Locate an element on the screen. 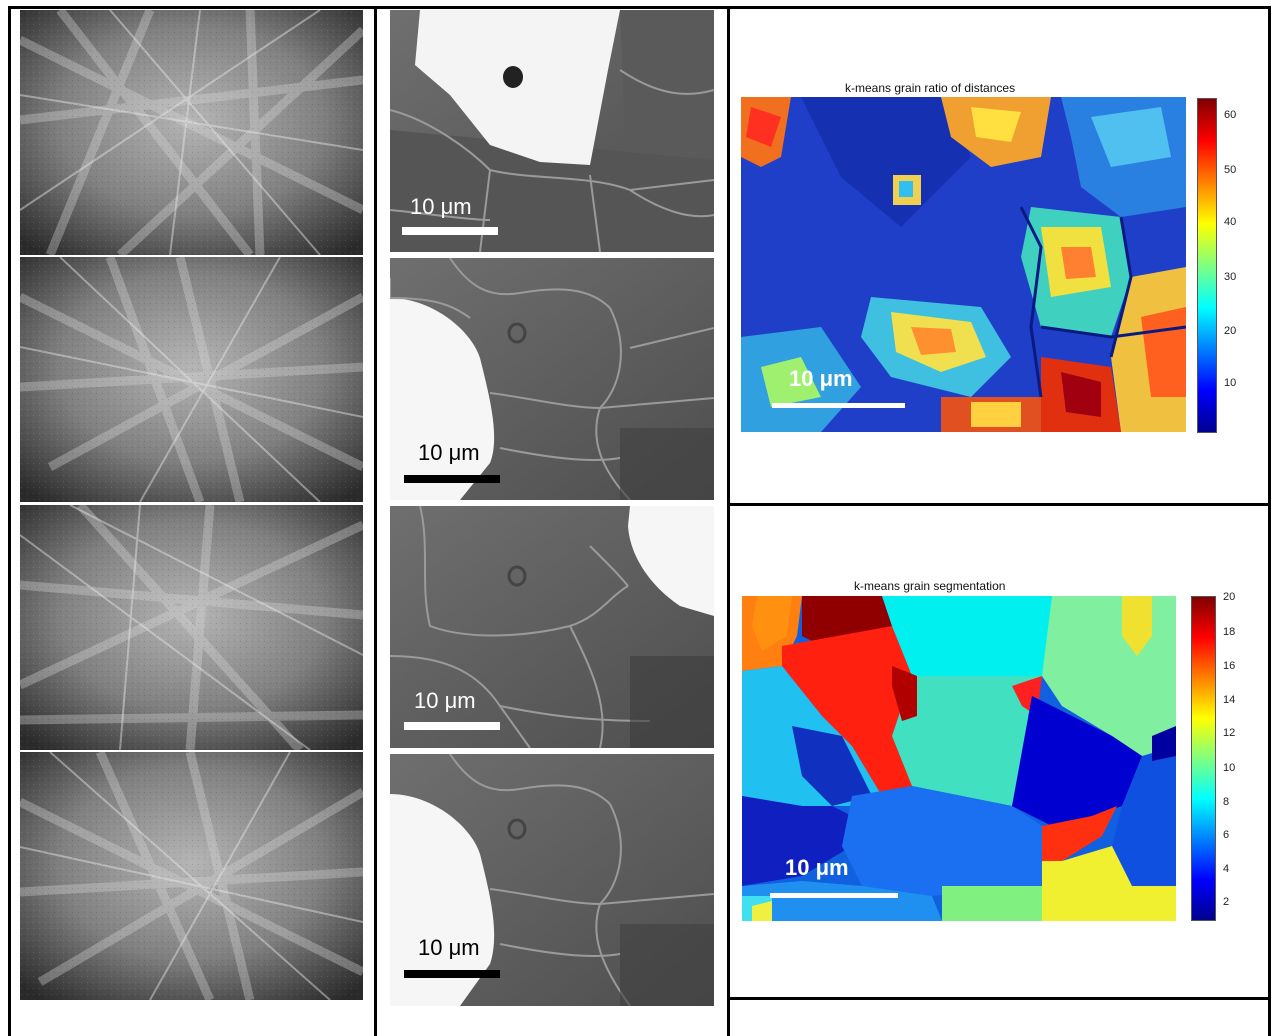 Image resolution: width=1277 pixels, height=1036 pixels. scale-label-2: 10 μm is located at coordinates (449, 452).